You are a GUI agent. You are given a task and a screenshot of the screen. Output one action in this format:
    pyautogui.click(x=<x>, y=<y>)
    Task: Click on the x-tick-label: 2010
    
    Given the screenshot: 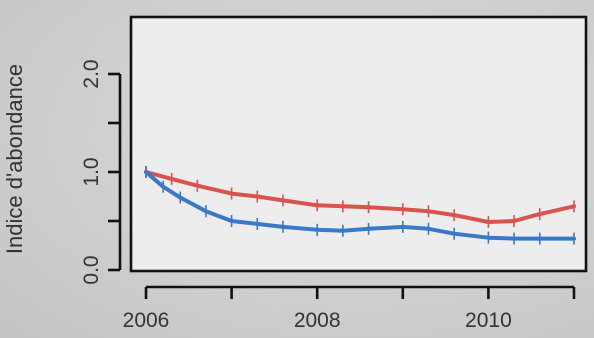 What is the action you would take?
    pyautogui.click(x=488, y=320)
    